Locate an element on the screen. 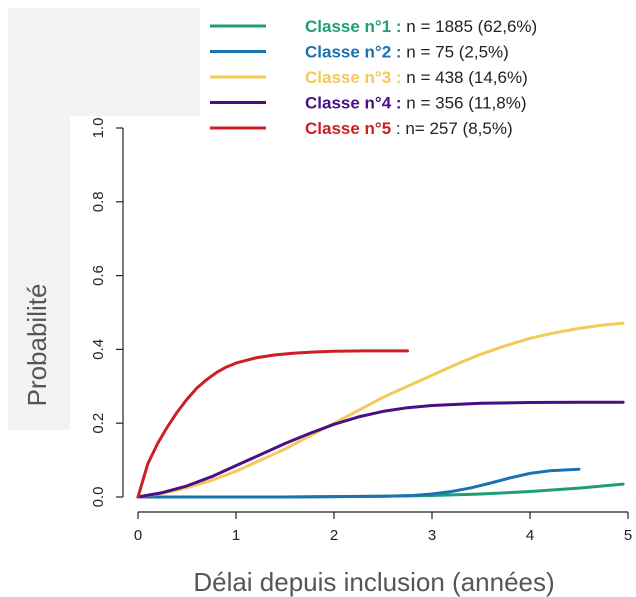  y-tick-label: 0.2 is located at coordinates (98, 423).